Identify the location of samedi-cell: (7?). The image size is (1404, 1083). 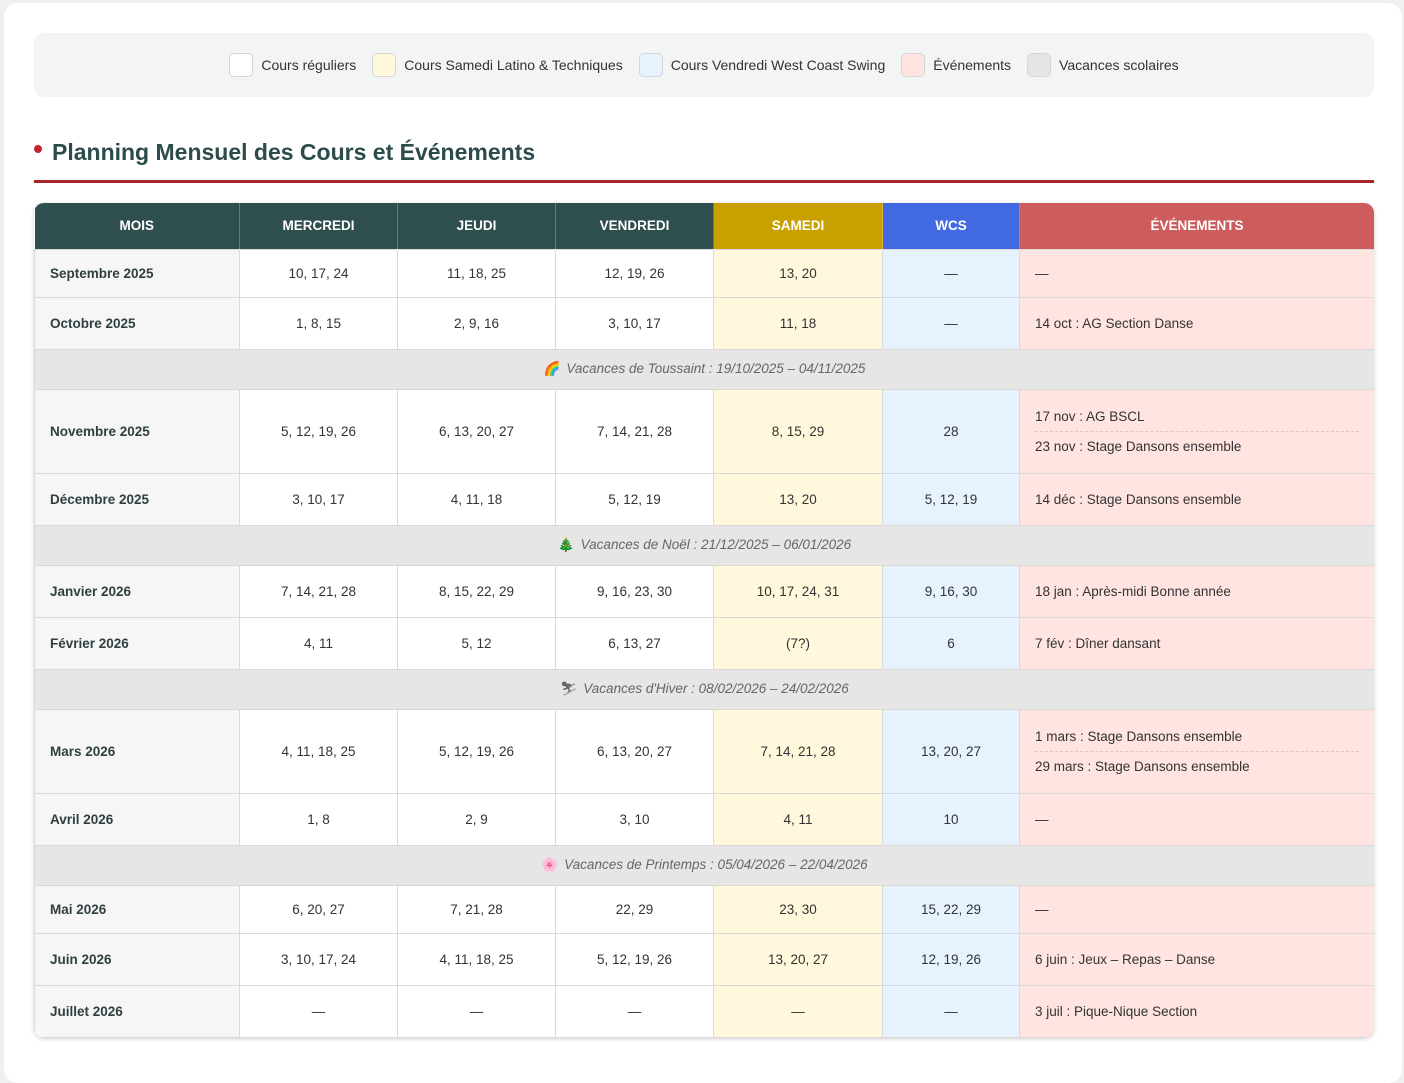
(798, 643).